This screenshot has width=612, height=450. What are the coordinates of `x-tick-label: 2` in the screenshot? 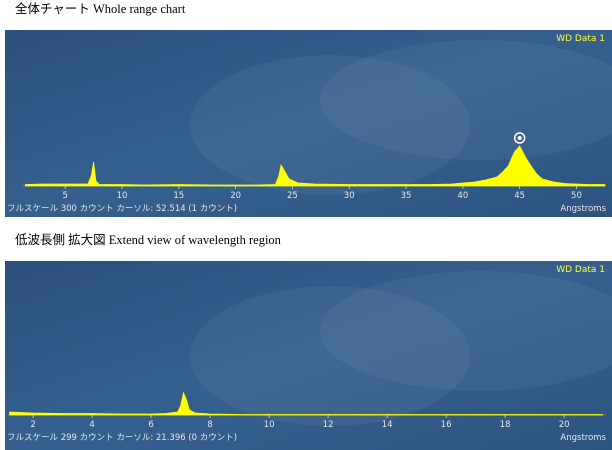 It's located at (32, 425).